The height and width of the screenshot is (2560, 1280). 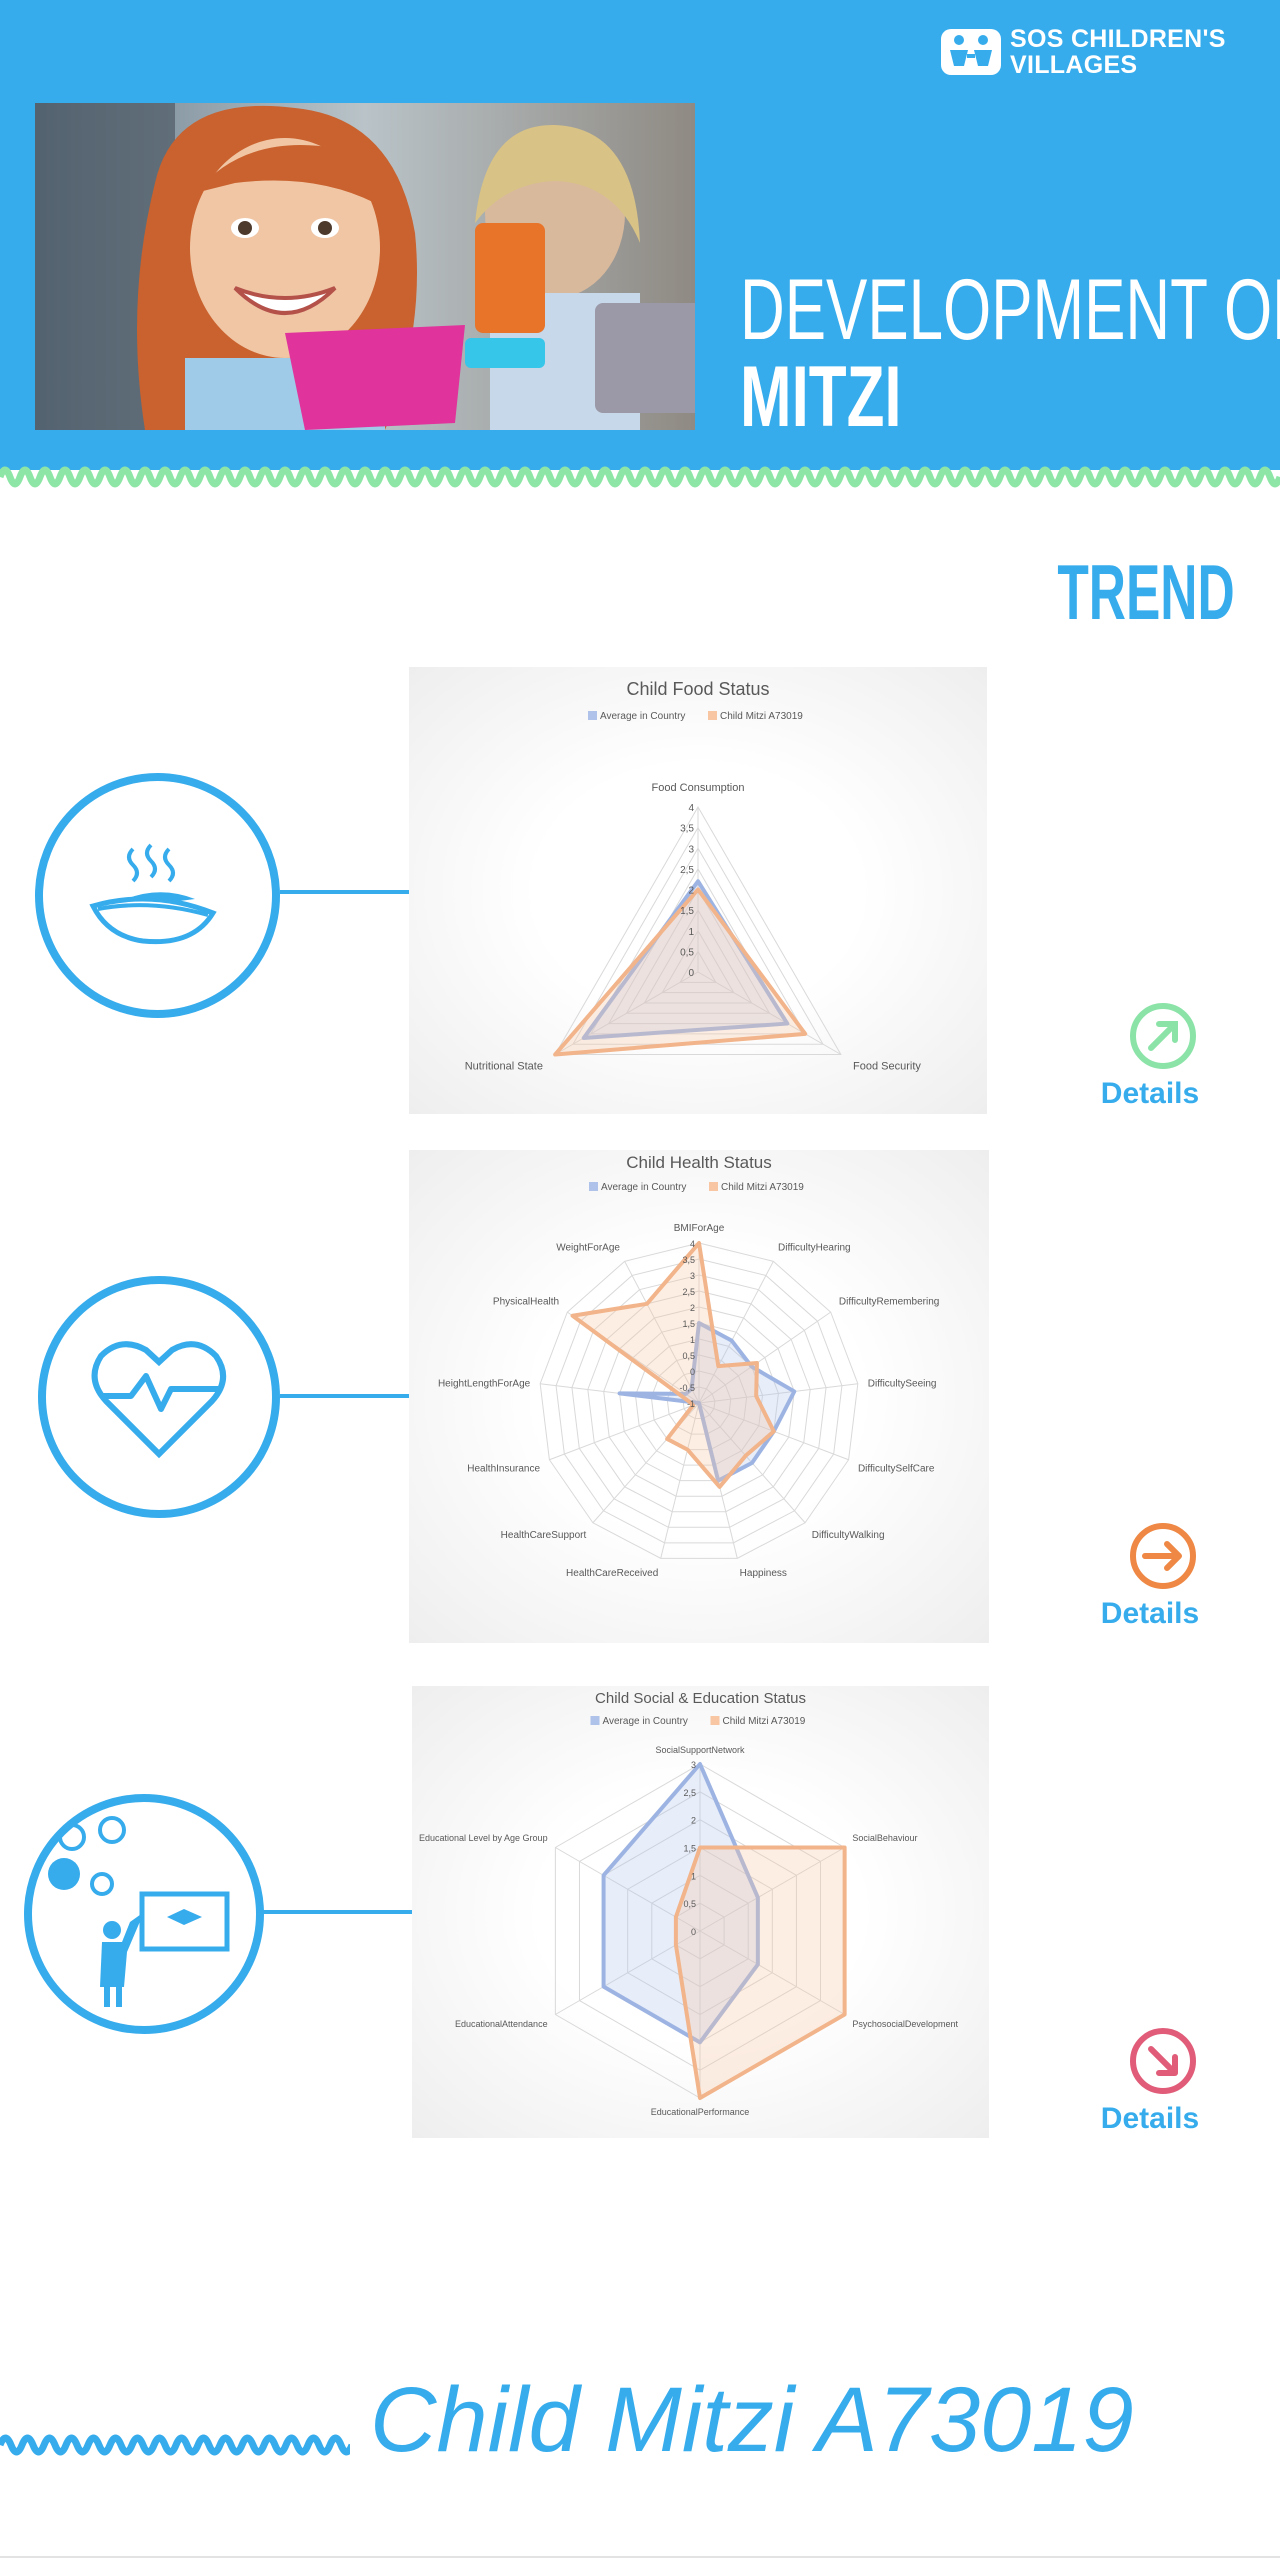 What do you see at coordinates (821, 397) in the screenshot?
I see `child-name-title: MITZI` at bounding box center [821, 397].